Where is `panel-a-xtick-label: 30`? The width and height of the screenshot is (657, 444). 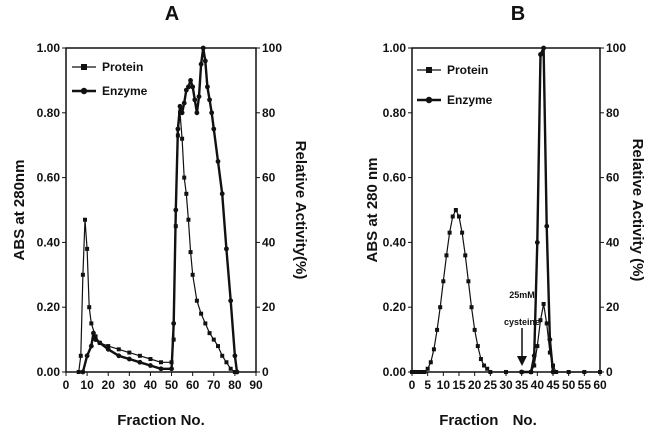 panel-a-xtick-label: 30 is located at coordinates (130, 385).